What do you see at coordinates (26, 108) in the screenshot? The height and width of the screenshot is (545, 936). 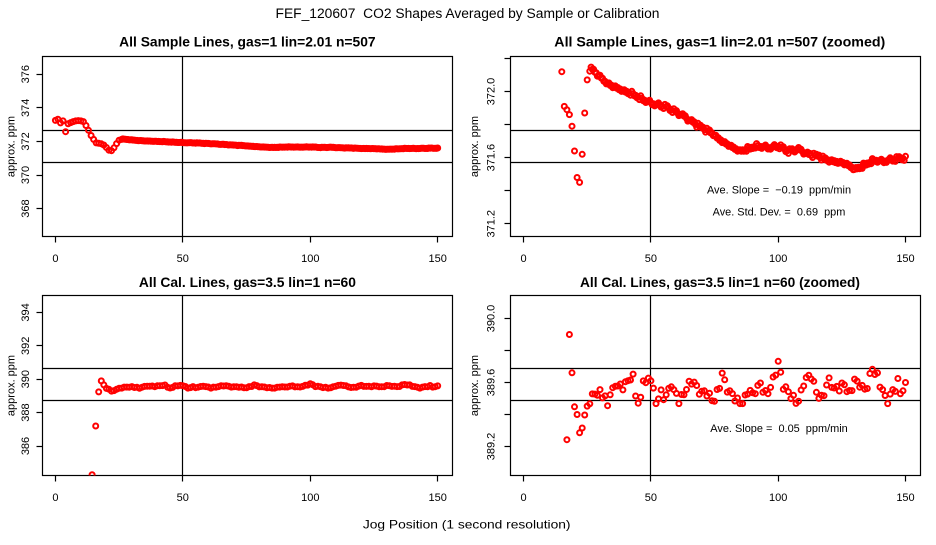 I see `svg-text: 374` at bounding box center [26, 108].